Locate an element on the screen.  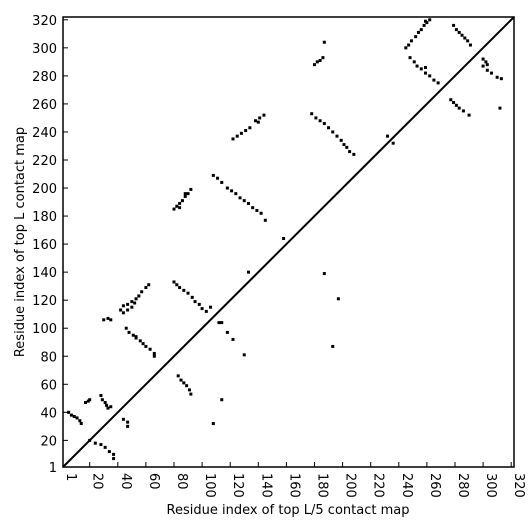
y-tick-label: 200 is located at coordinates (44, 189).